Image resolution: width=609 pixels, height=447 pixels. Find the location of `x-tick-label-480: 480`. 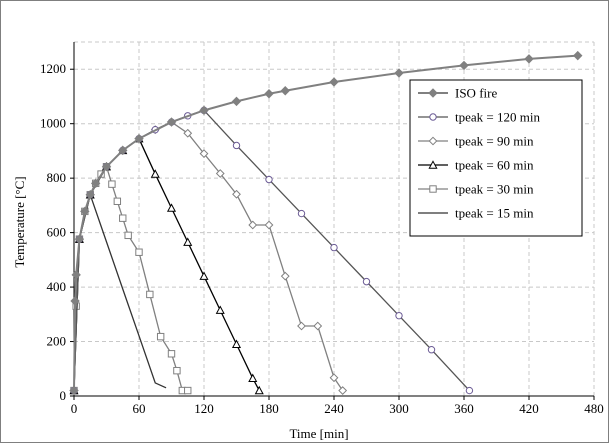

x-tick-label-480: 480 is located at coordinates (594, 408).